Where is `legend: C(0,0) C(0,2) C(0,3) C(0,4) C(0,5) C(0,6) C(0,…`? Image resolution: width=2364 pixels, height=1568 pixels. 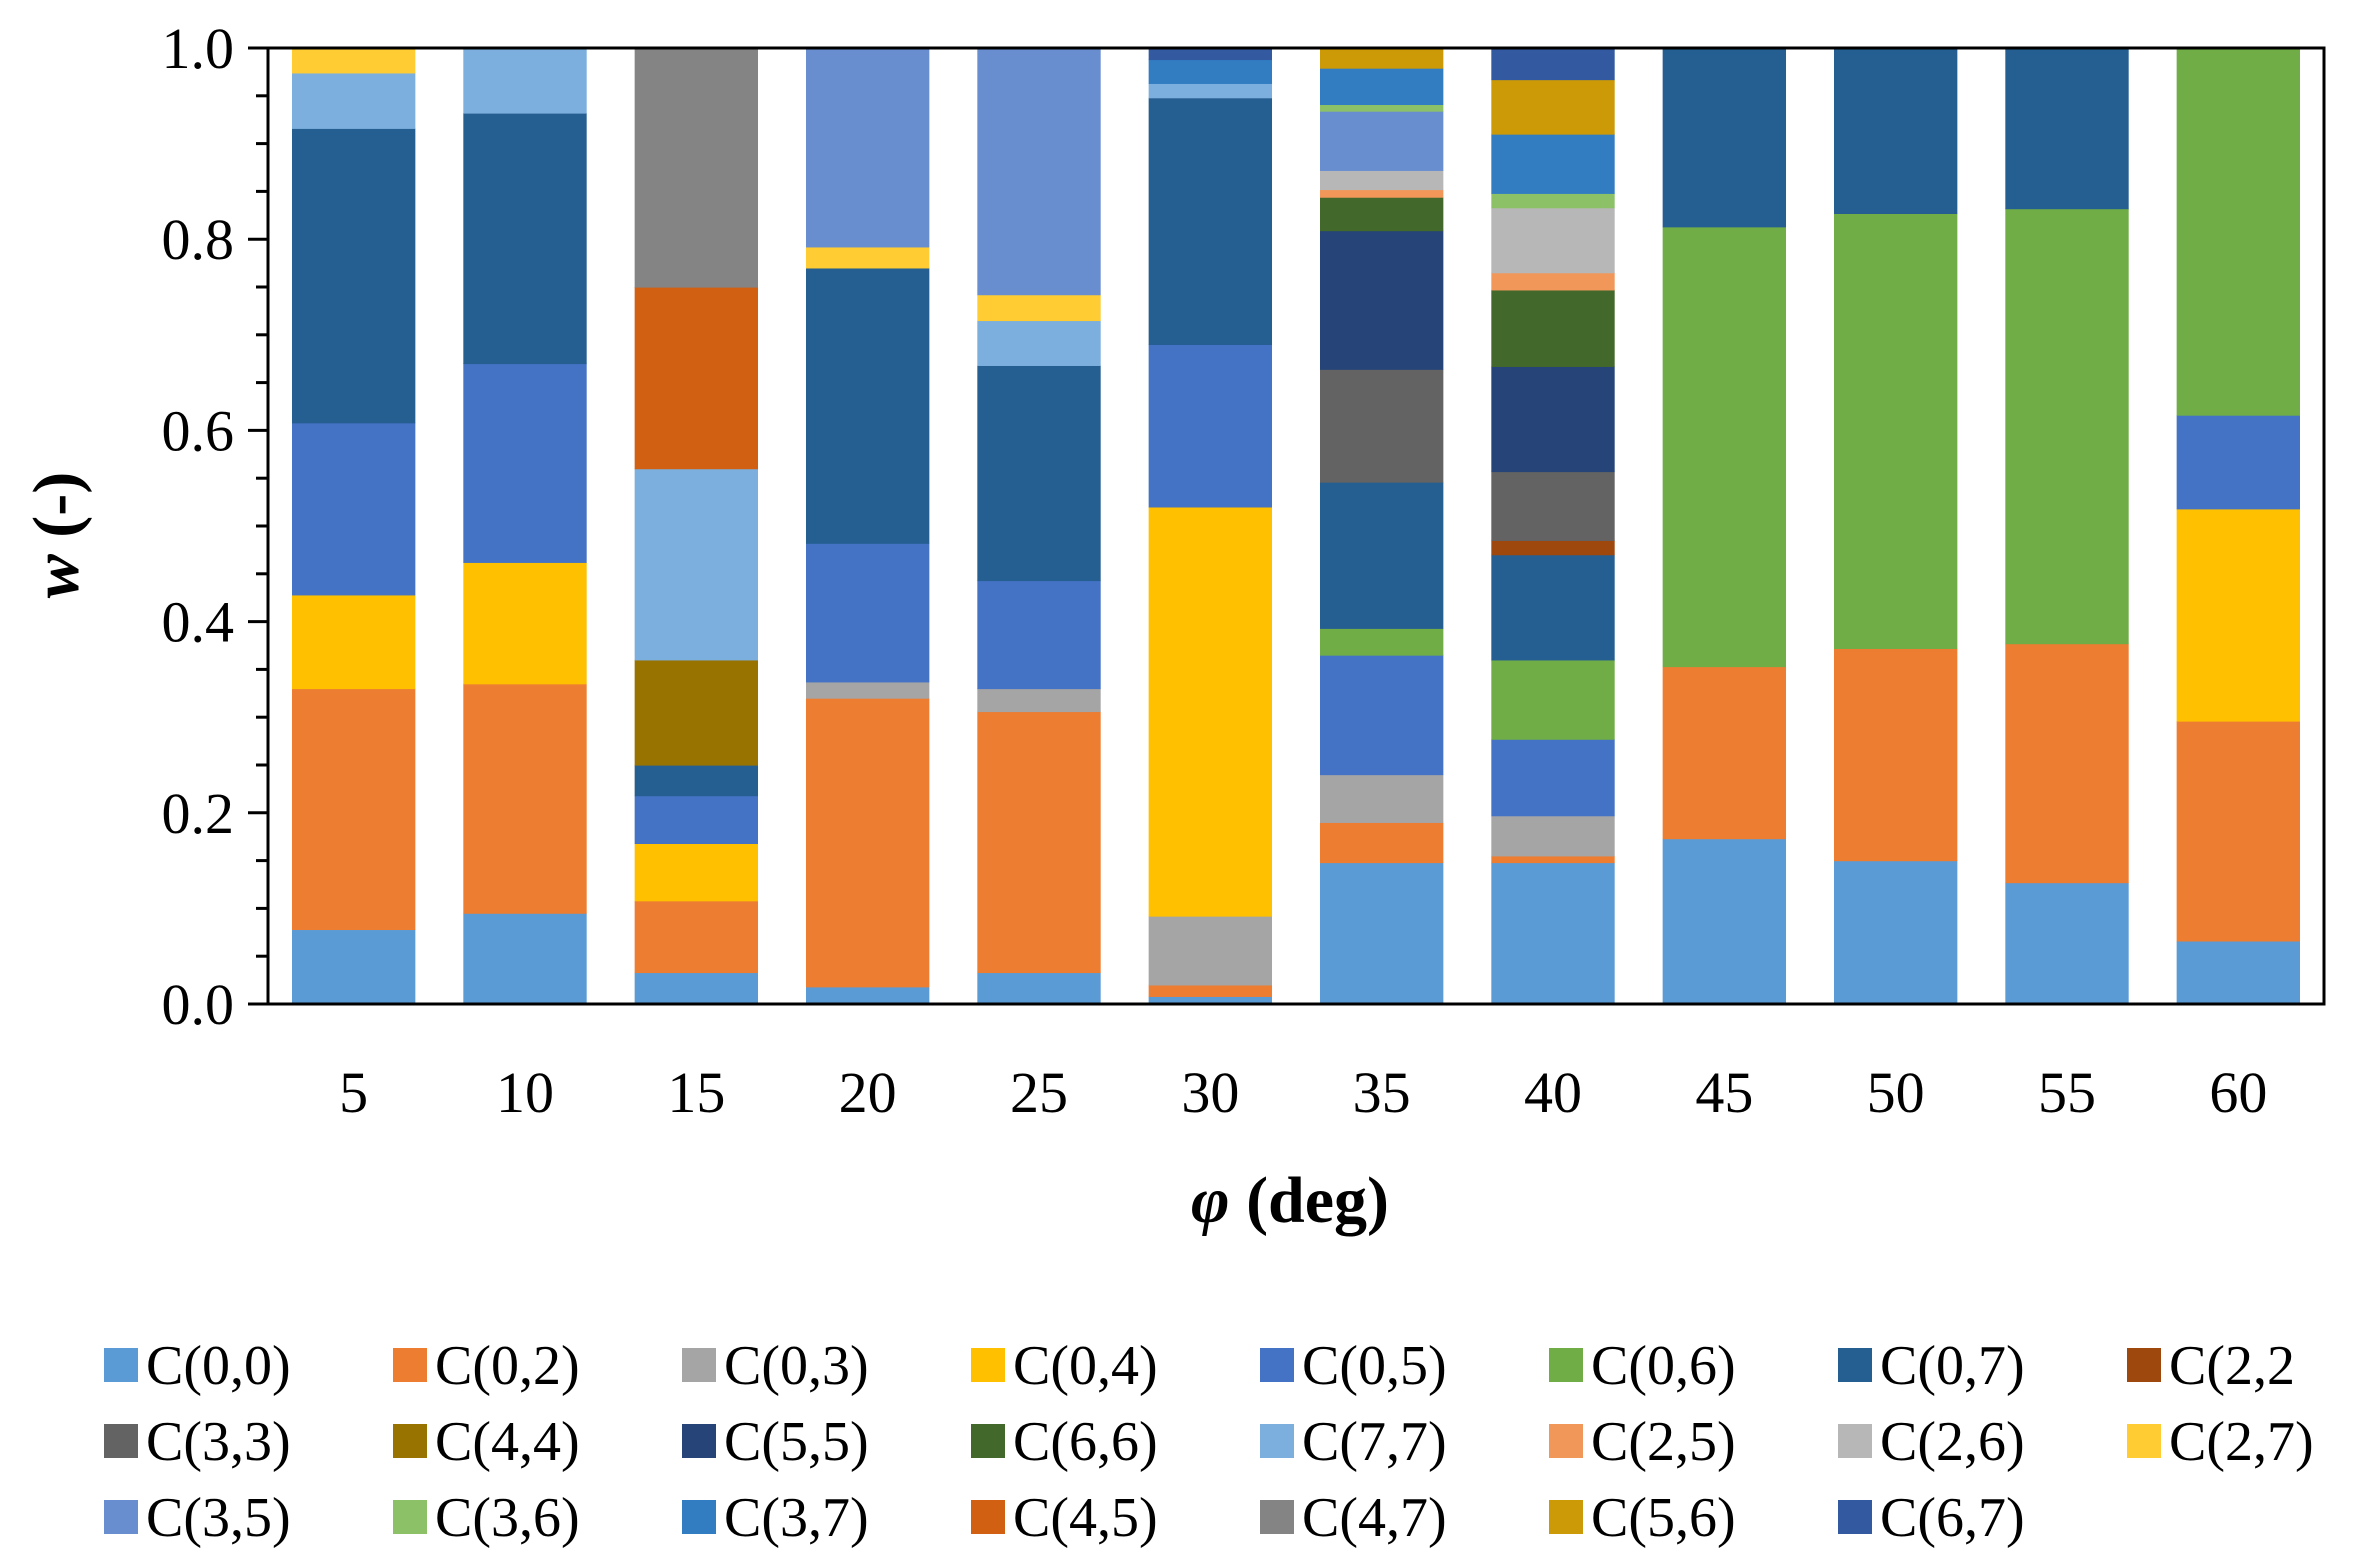
legend: C(0,0) C(0,2) C(0,3) C(0,4) C(0,5) C(0,6) C(0,… is located at coordinates (1209, 1442).